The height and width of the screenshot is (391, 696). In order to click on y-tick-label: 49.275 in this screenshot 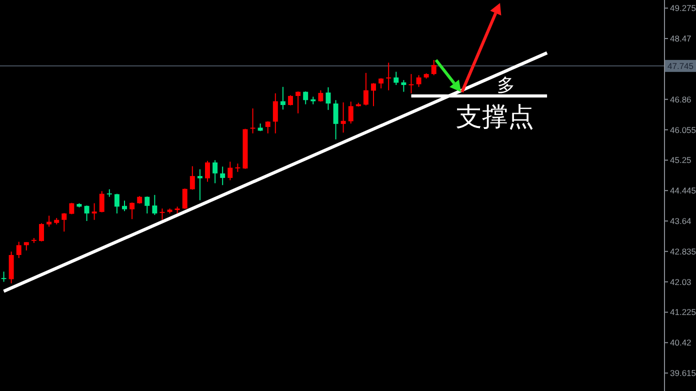, I will do `click(683, 8)`.